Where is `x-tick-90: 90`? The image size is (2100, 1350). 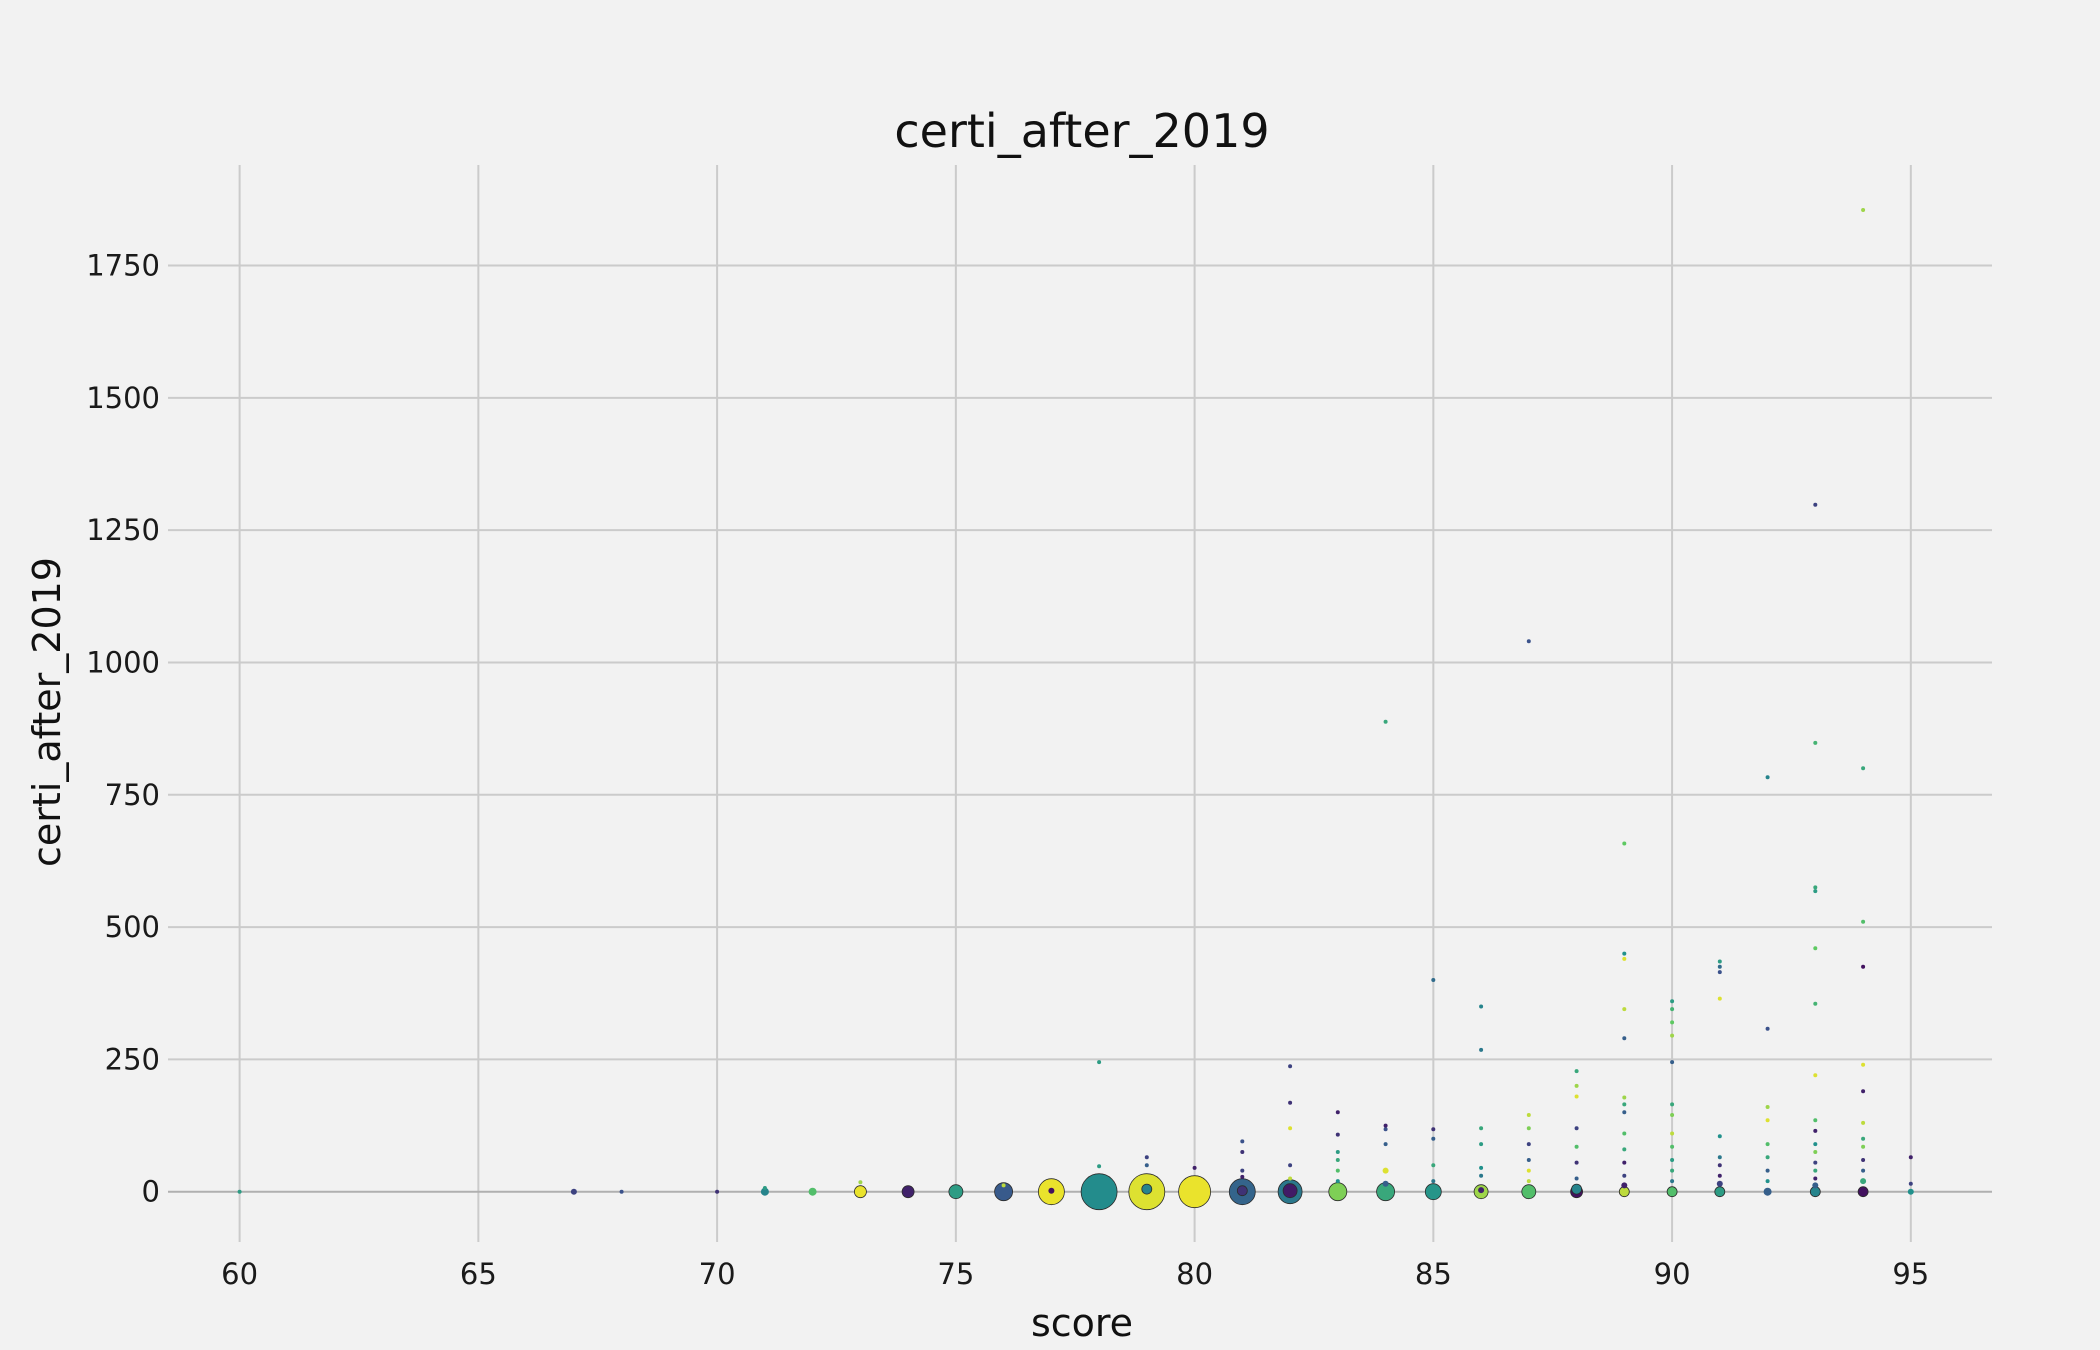 x-tick-90: 90 is located at coordinates (1672, 1274).